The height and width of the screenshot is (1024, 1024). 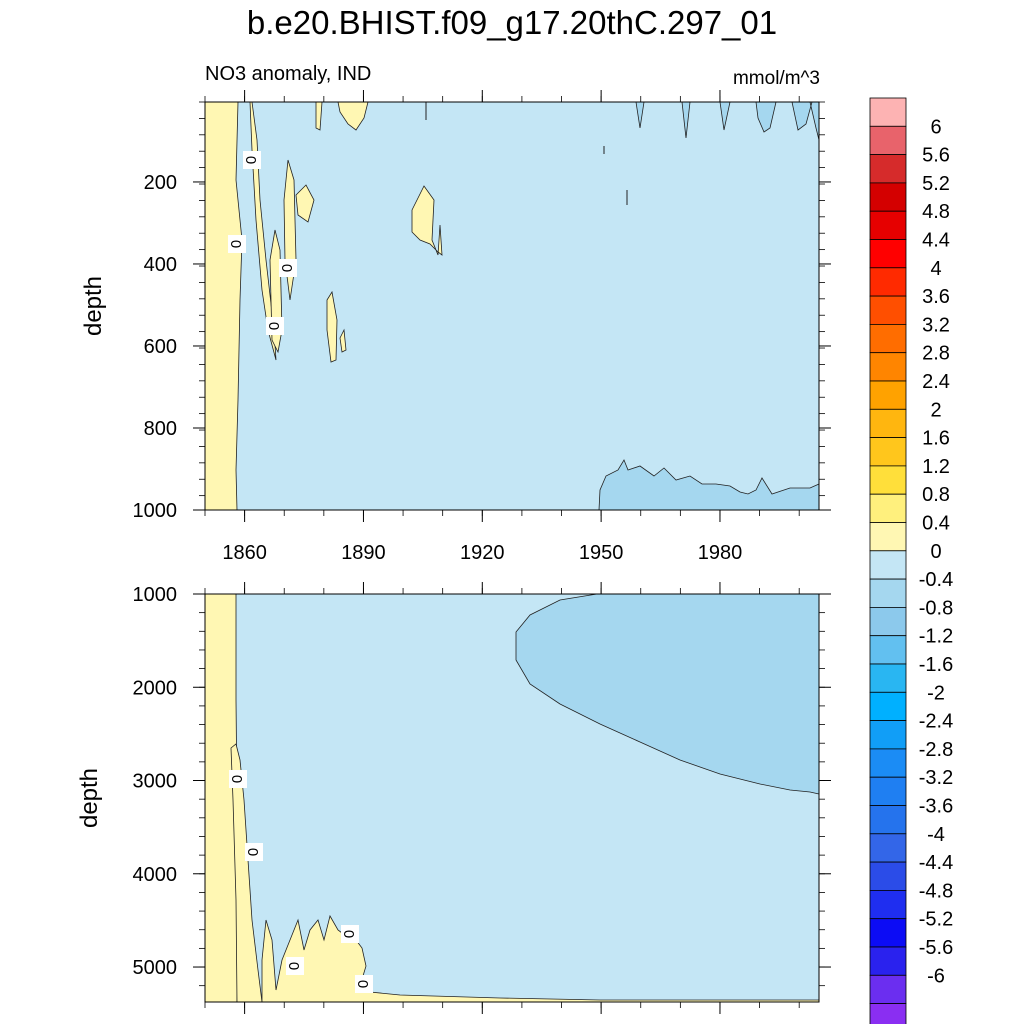 I want to click on colorbar-label: -5.2, so click(x=936, y=920).